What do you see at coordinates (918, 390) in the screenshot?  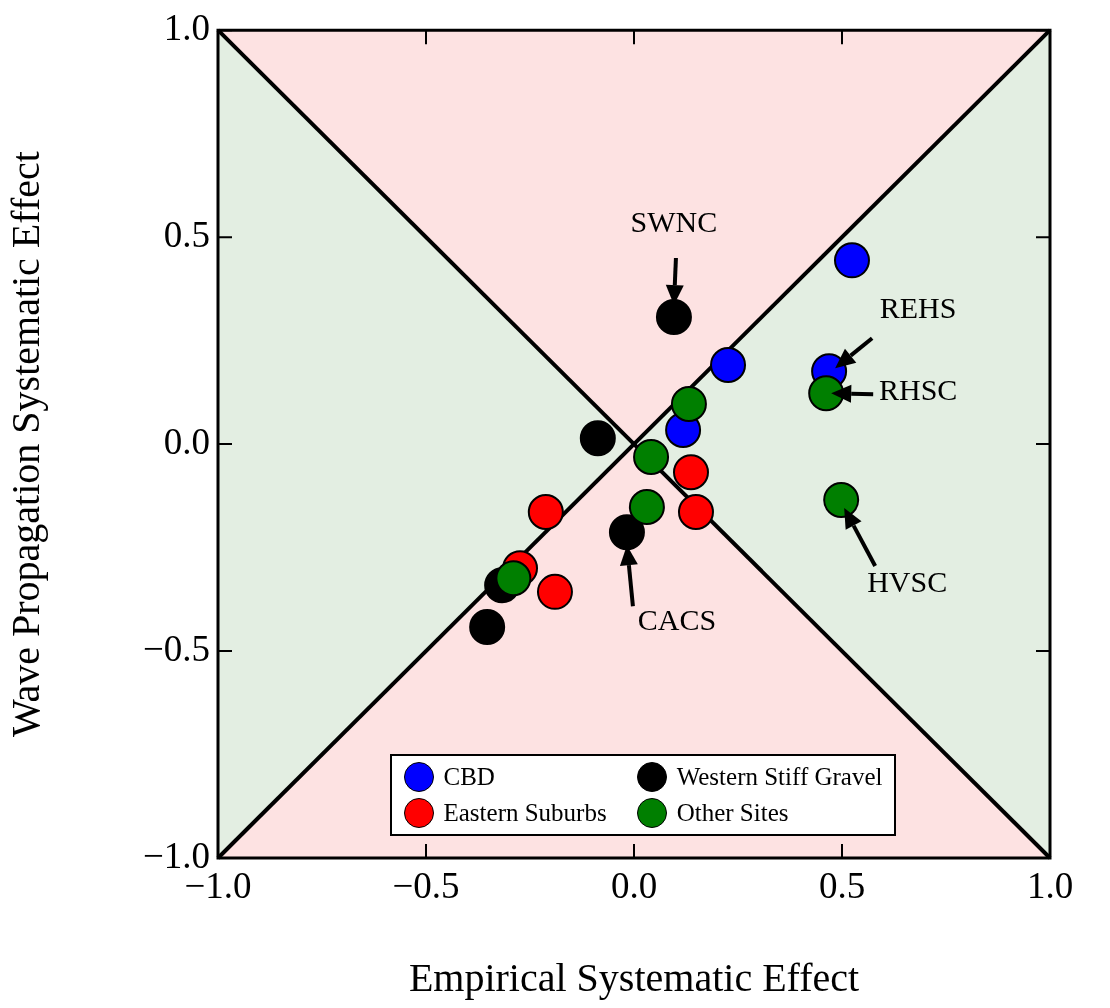 I see `annotation: RHSC` at bounding box center [918, 390].